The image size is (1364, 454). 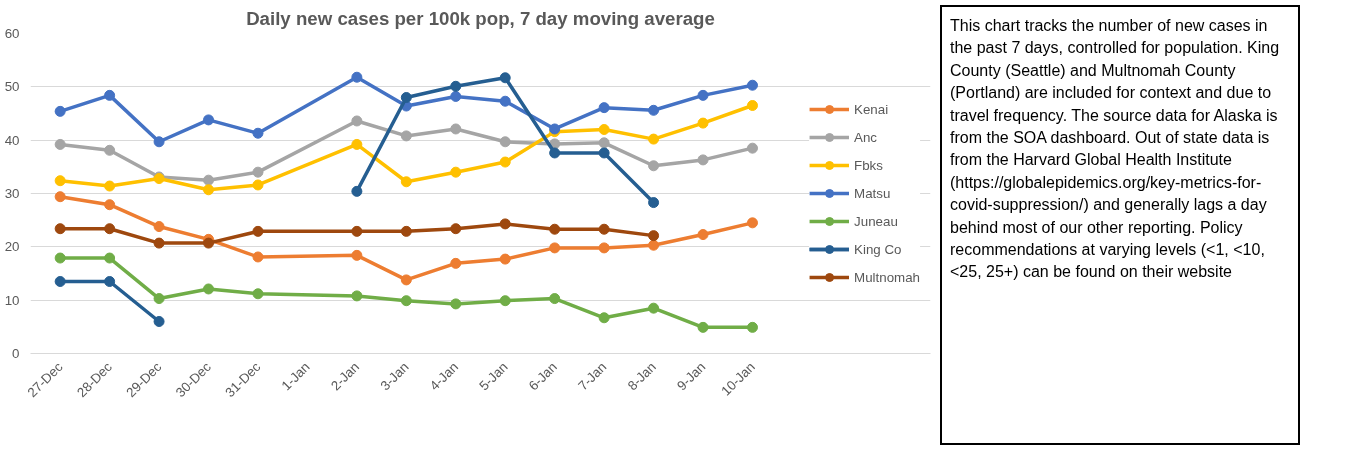 I want to click on legend-label: Multnomah, so click(x=887, y=277).